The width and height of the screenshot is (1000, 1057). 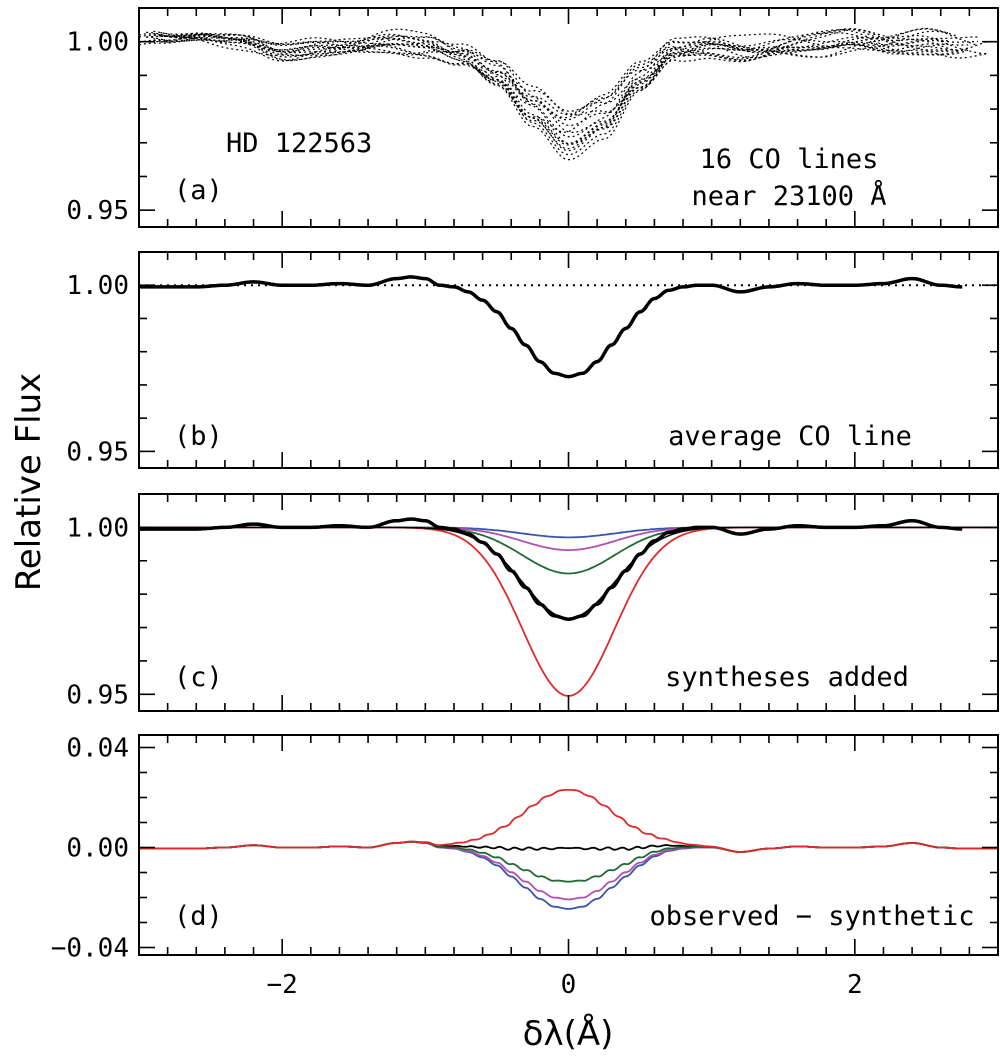 What do you see at coordinates (569, 985) in the screenshot?
I see `x-tick-label: 0` at bounding box center [569, 985].